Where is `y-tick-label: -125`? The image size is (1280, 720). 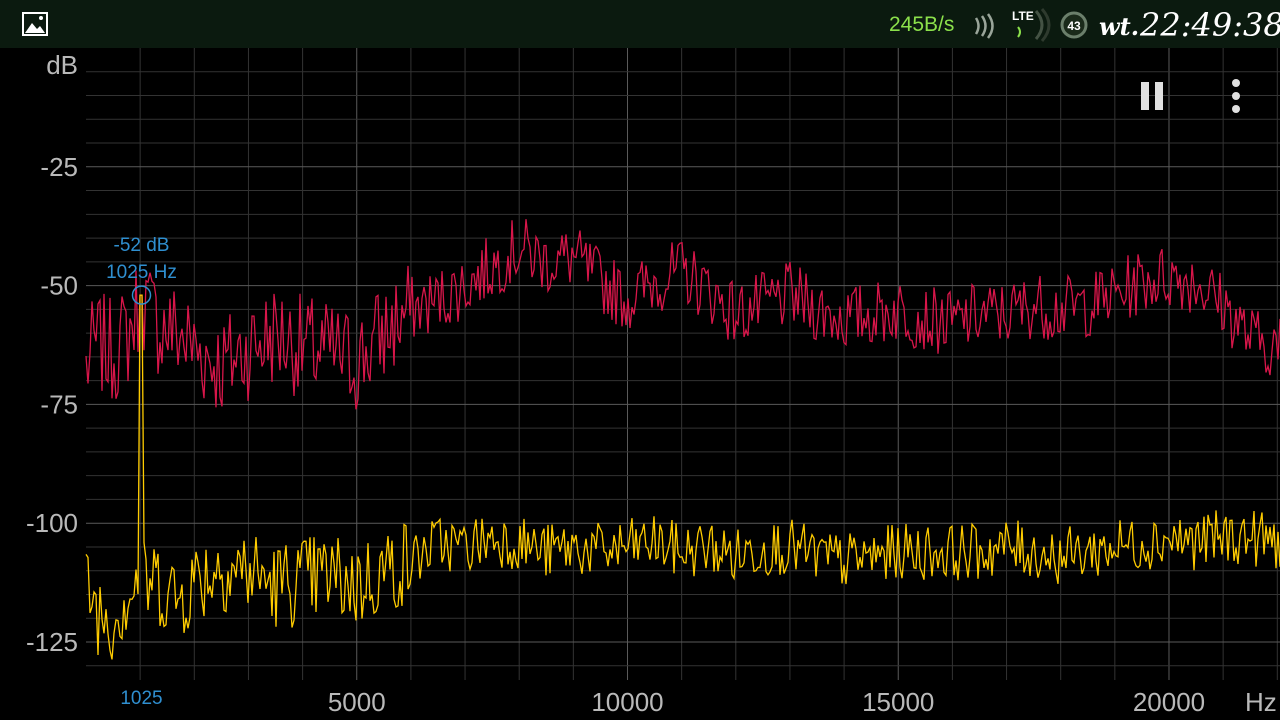 y-tick-label: -125 is located at coordinates (52, 642).